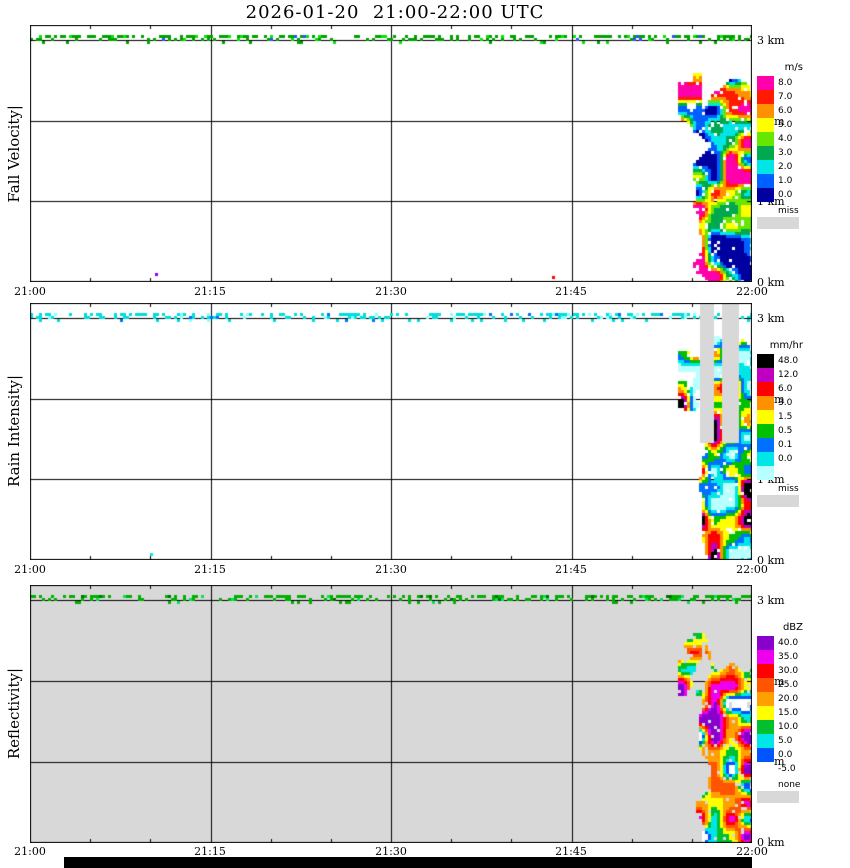 The width and height of the screenshot is (850, 868). I want to click on time-tick-label: 21:15, so click(210, 291).